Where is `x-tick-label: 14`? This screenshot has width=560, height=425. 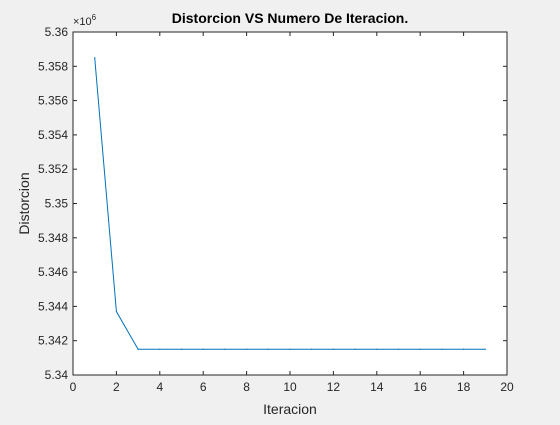 x-tick-label: 14 is located at coordinates (377, 387).